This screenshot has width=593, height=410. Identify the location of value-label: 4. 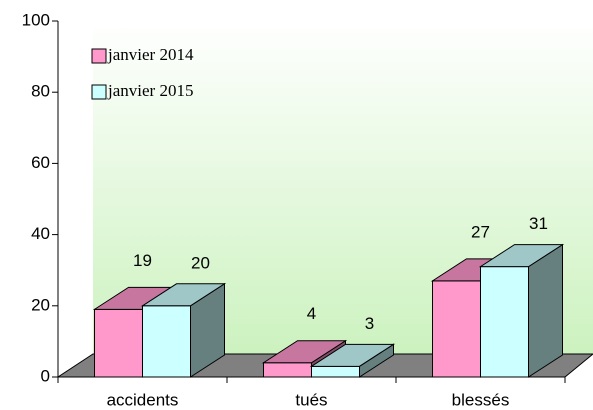
(311, 313).